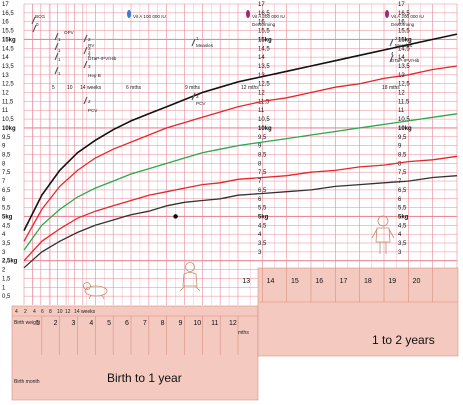 The height and width of the screenshot is (405, 463). What do you see at coordinates (319, 281) in the screenshot?
I see `month-label: 16` at bounding box center [319, 281].